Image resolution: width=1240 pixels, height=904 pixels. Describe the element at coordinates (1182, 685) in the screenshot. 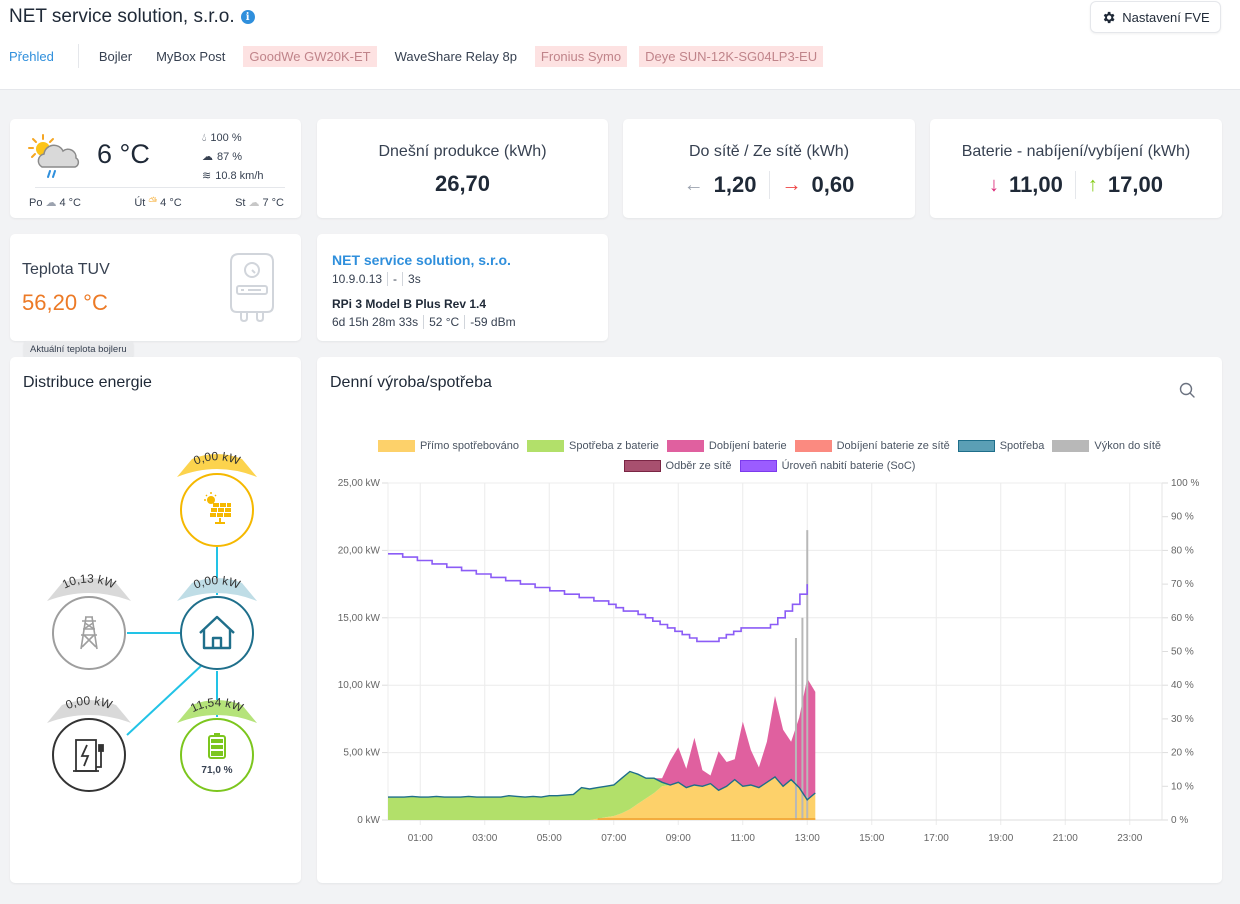

I see `y-right-tick-label: 40 %` at that location.